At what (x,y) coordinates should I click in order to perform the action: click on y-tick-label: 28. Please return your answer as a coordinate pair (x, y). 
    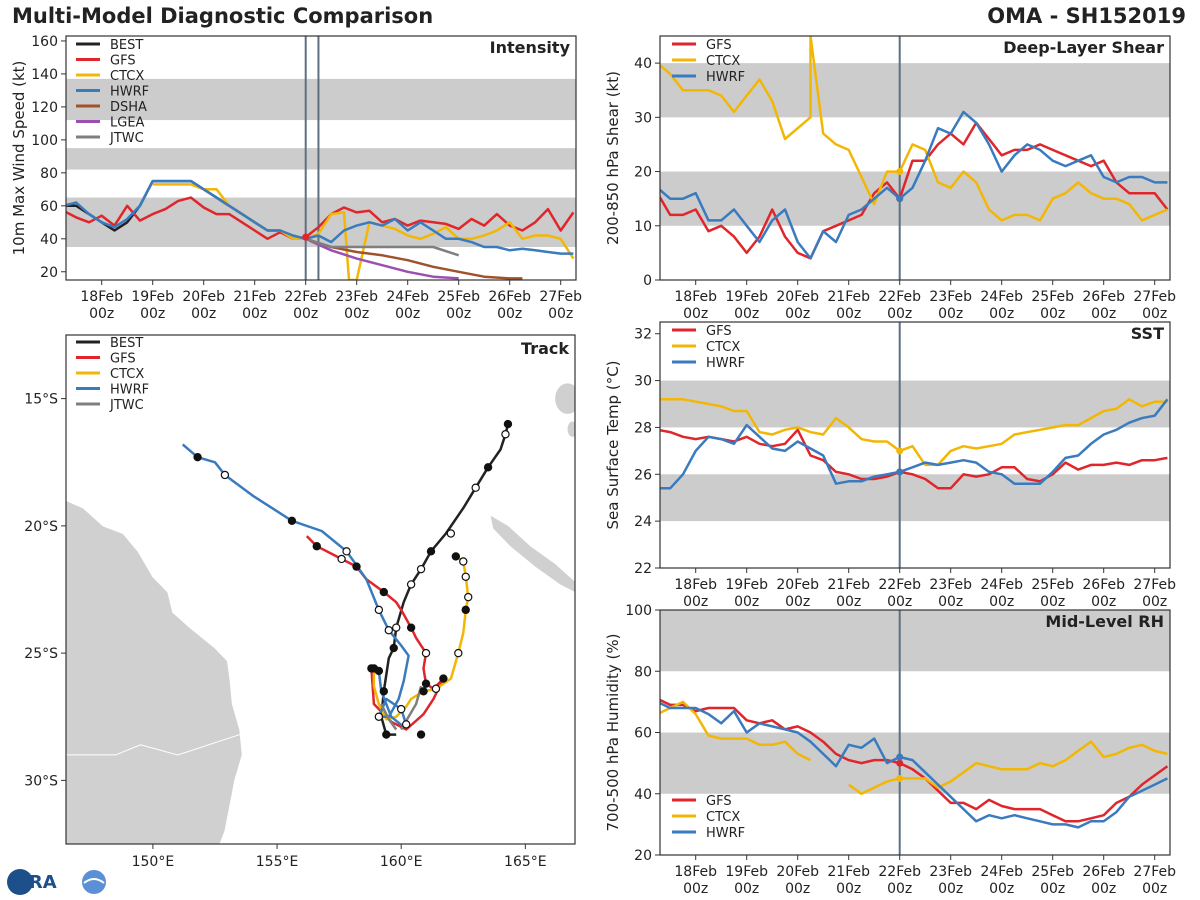
    Looking at the image, I should click on (643, 428).